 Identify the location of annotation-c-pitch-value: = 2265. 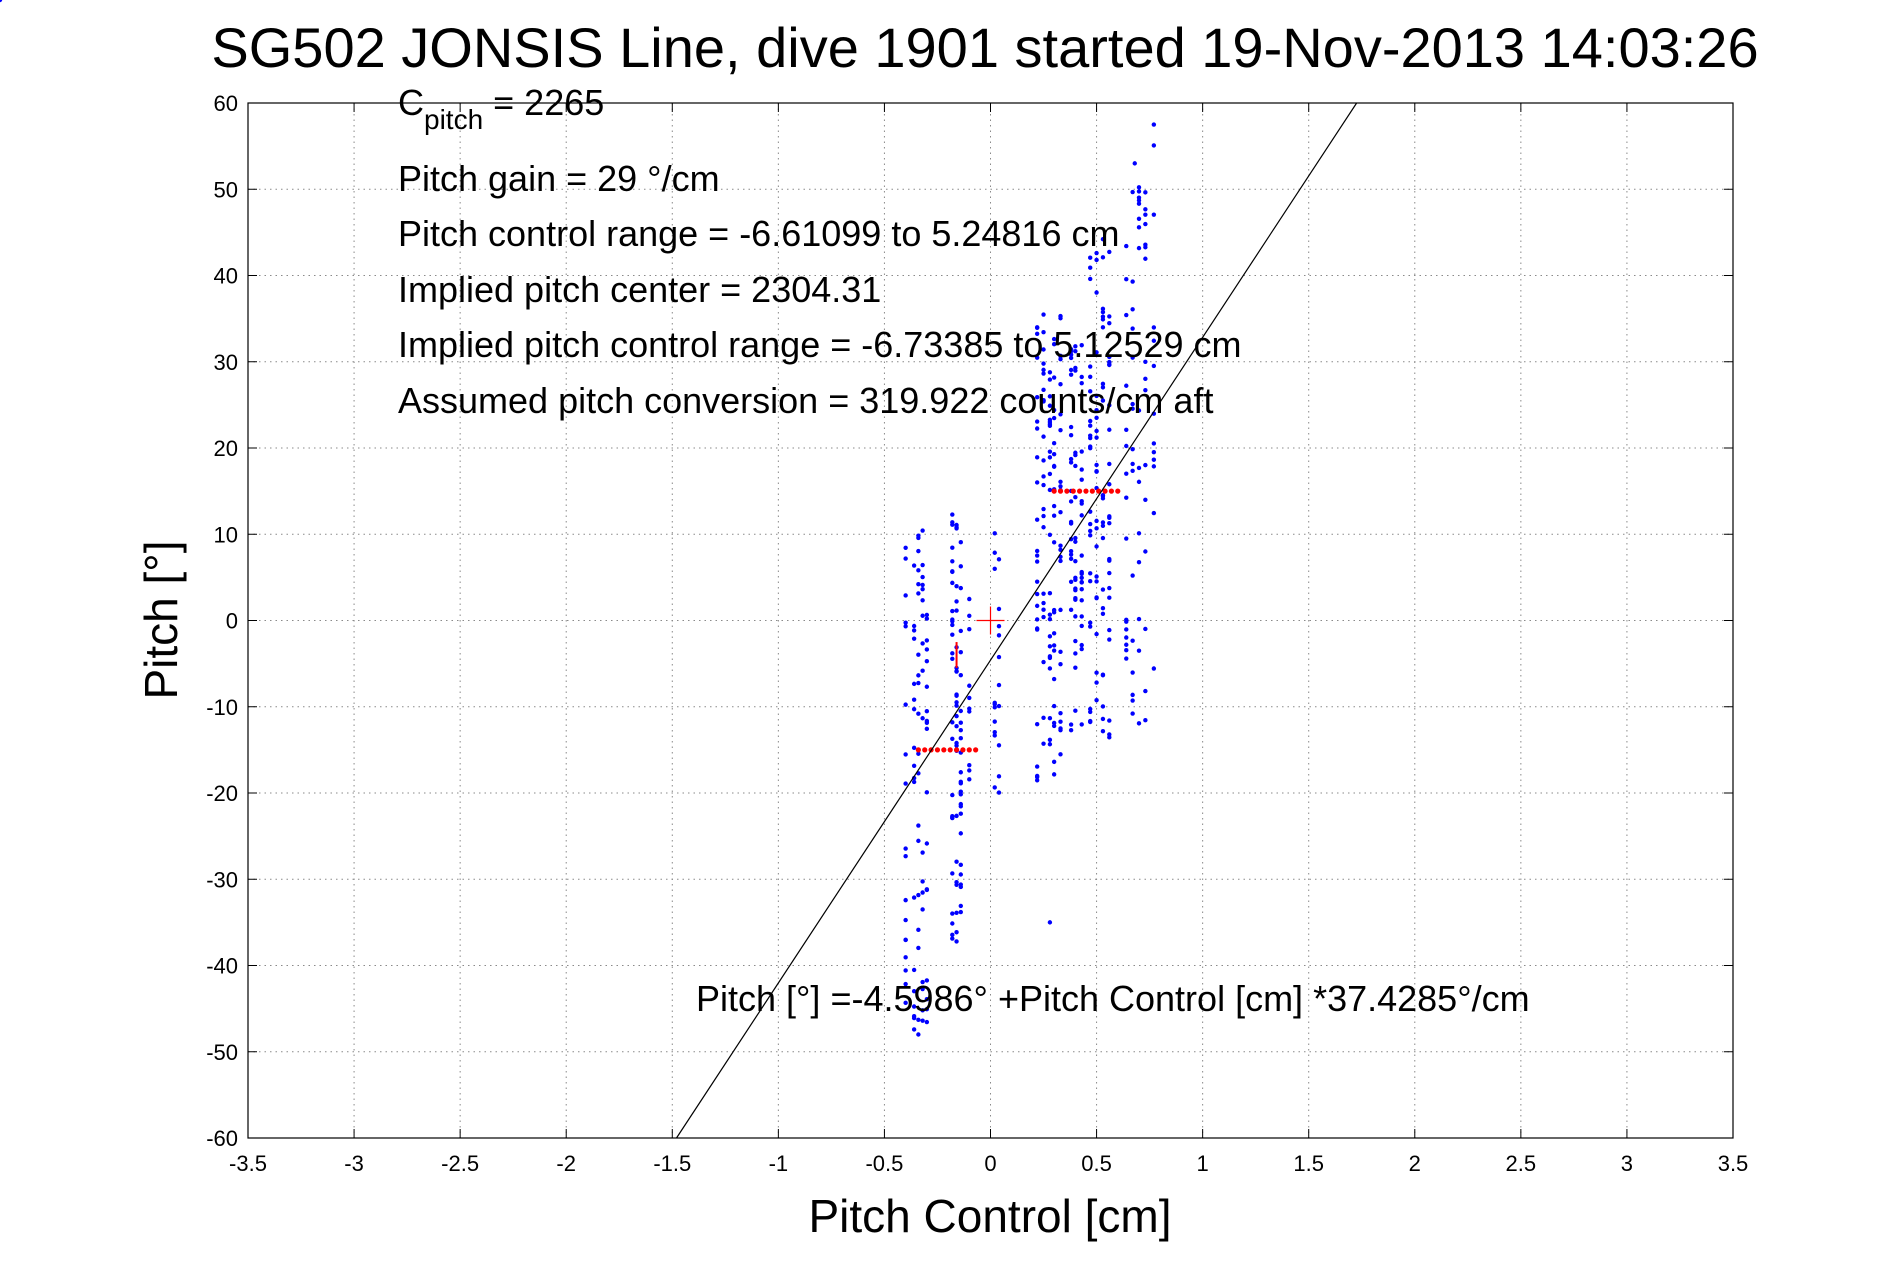
(543, 102).